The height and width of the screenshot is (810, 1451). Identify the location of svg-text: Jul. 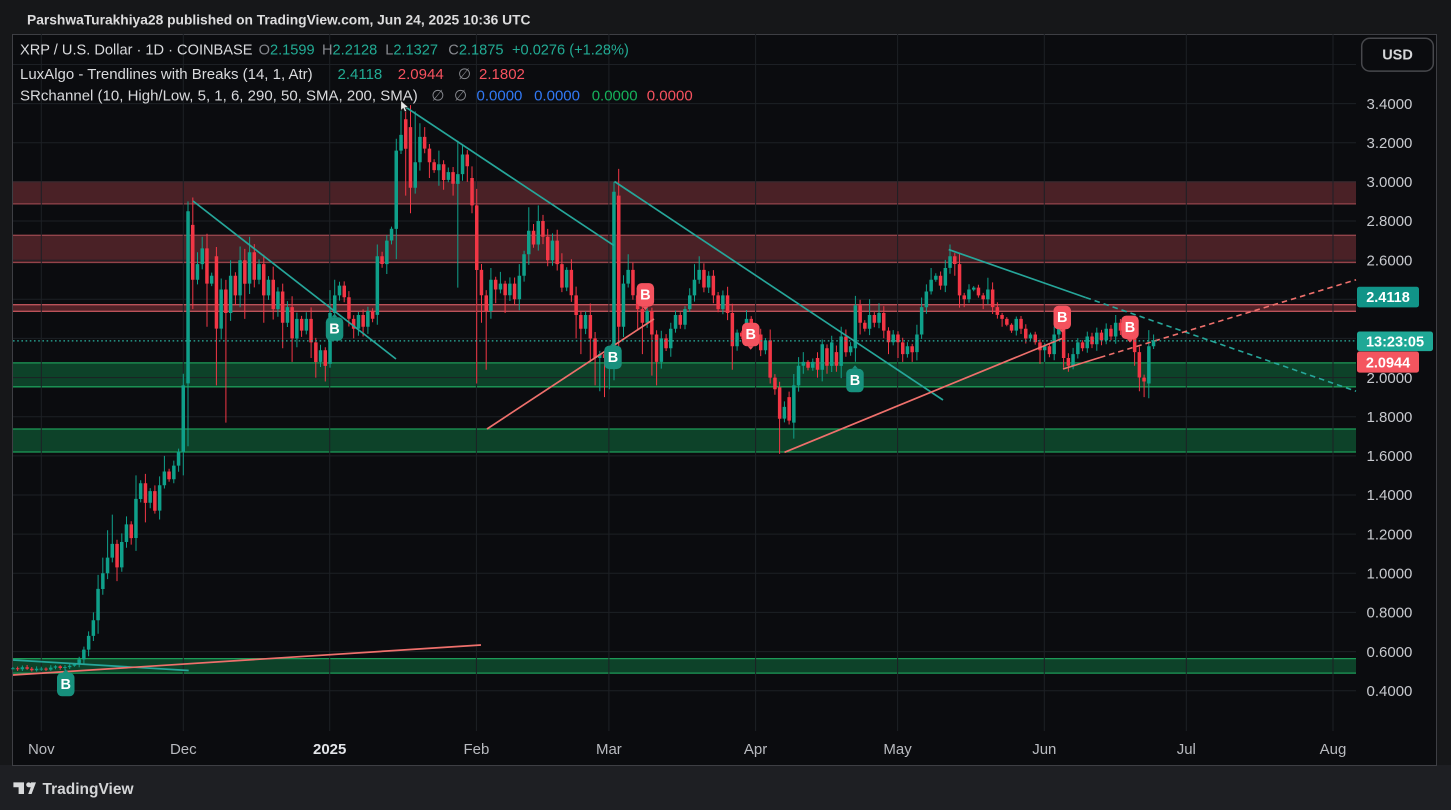
(1186, 749).